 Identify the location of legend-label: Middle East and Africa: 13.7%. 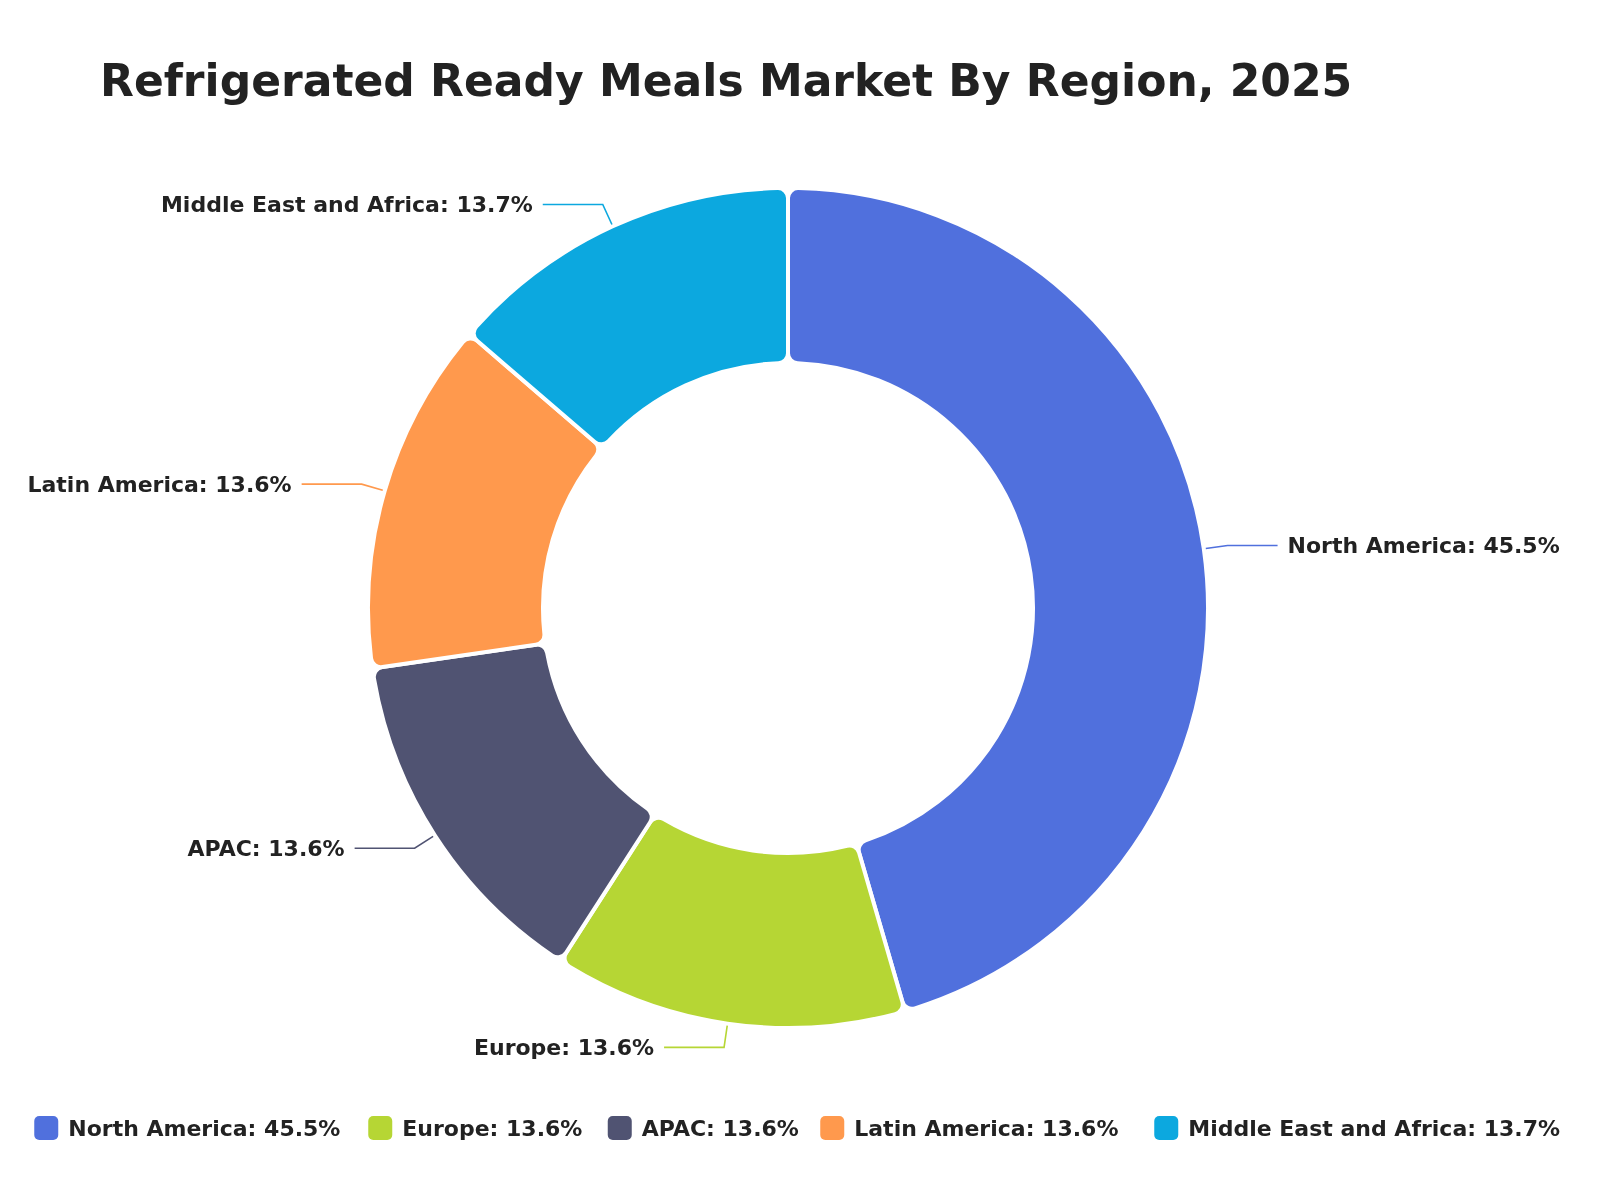
(1374, 1128).